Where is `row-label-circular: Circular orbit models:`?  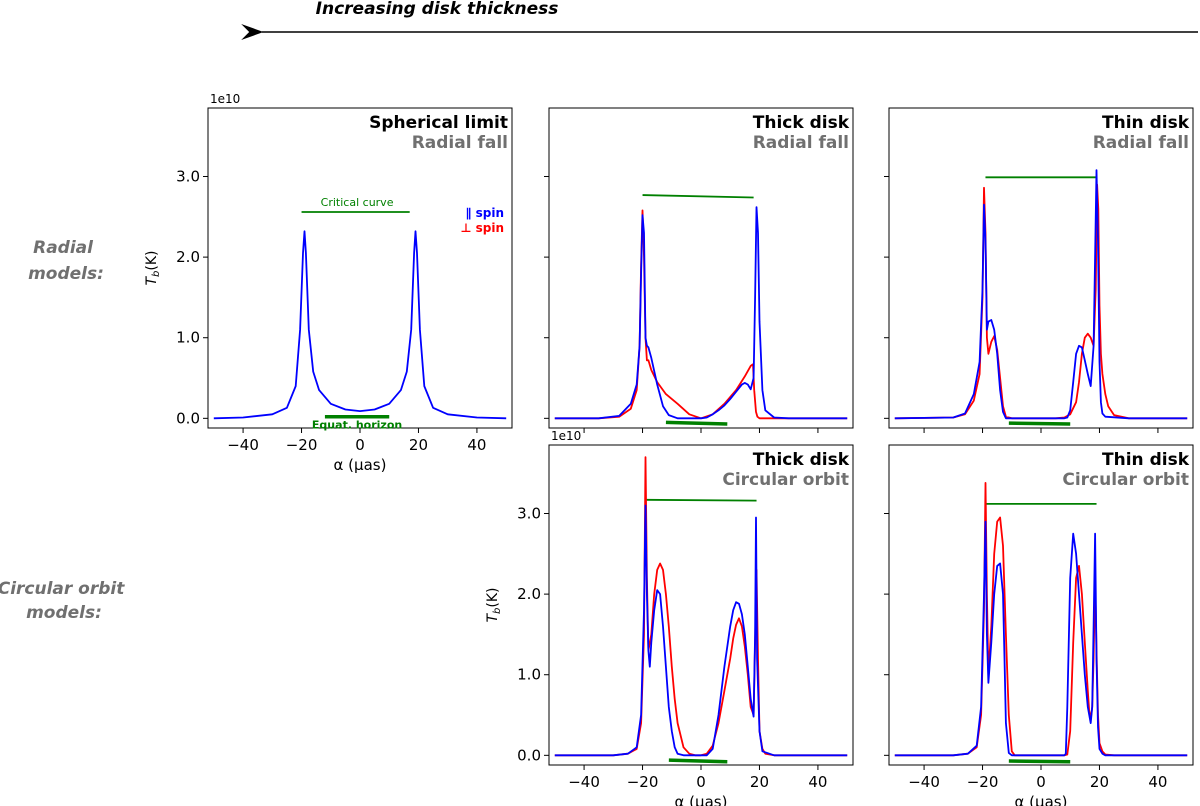
row-label-circular: Circular orbit models: is located at coordinates (65, 601).